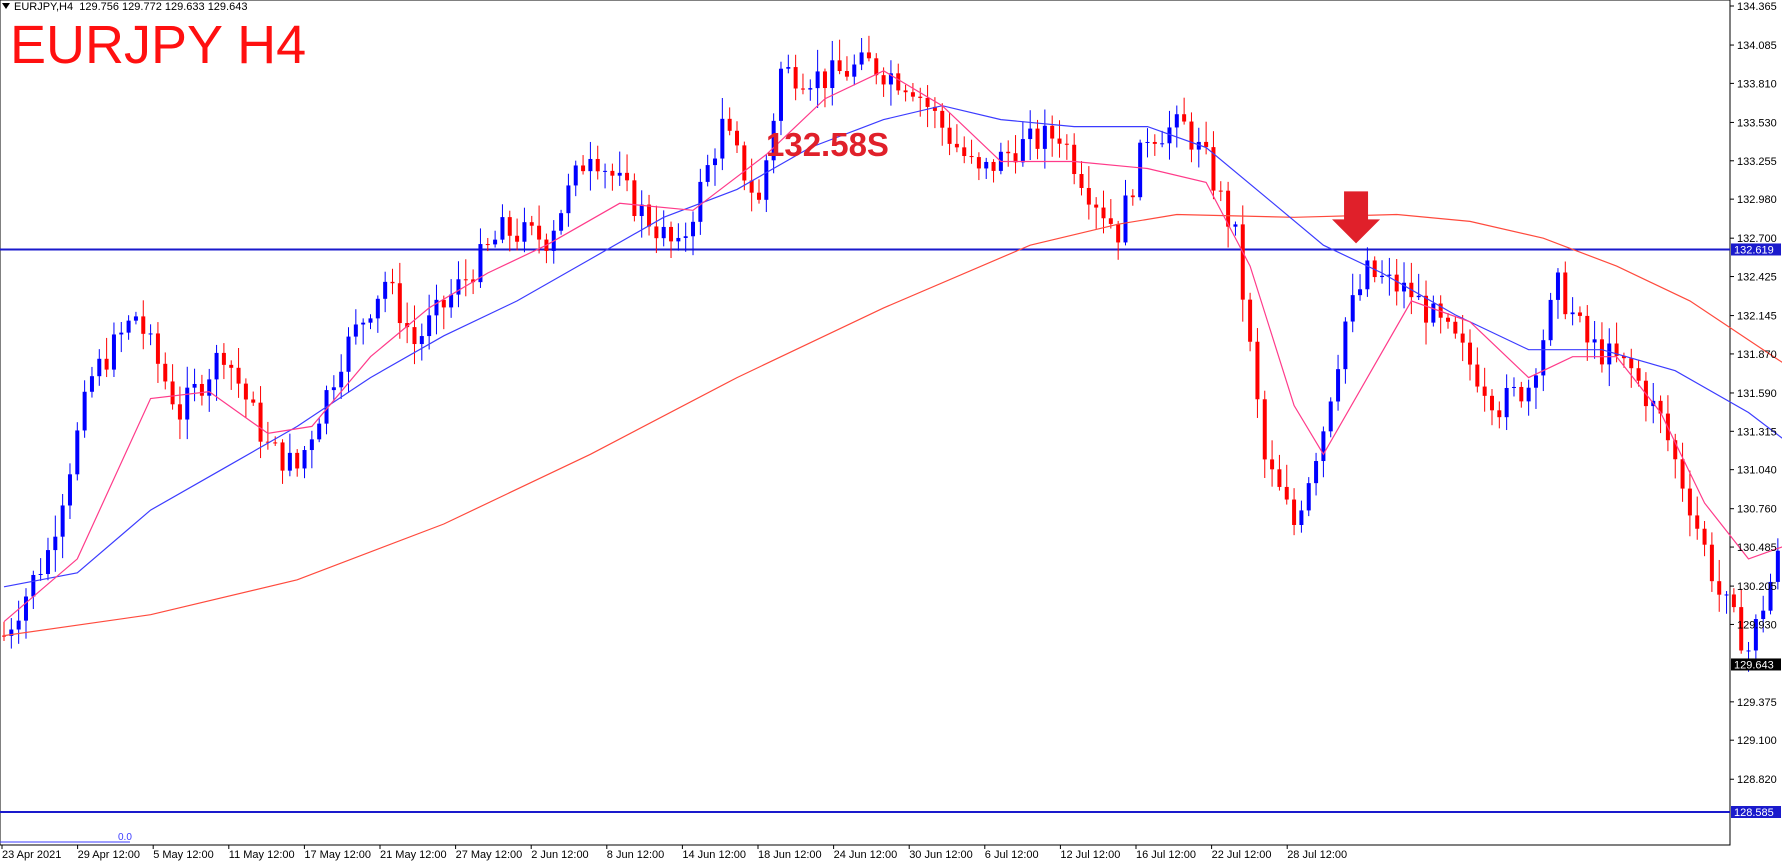 The width and height of the screenshot is (1782, 862). What do you see at coordinates (1757, 548) in the screenshot?
I see `y-tick-label: 130.485` at bounding box center [1757, 548].